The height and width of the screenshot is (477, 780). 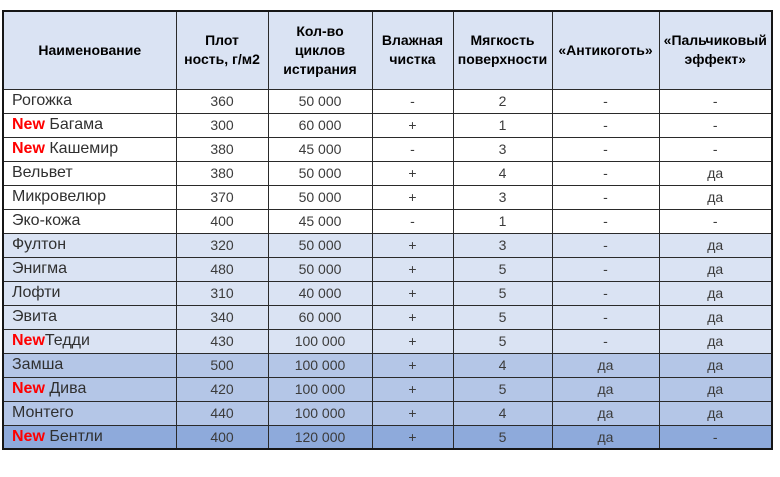 What do you see at coordinates (89, 293) in the screenshot?
I see `fabric-name-cell: Лофти` at bounding box center [89, 293].